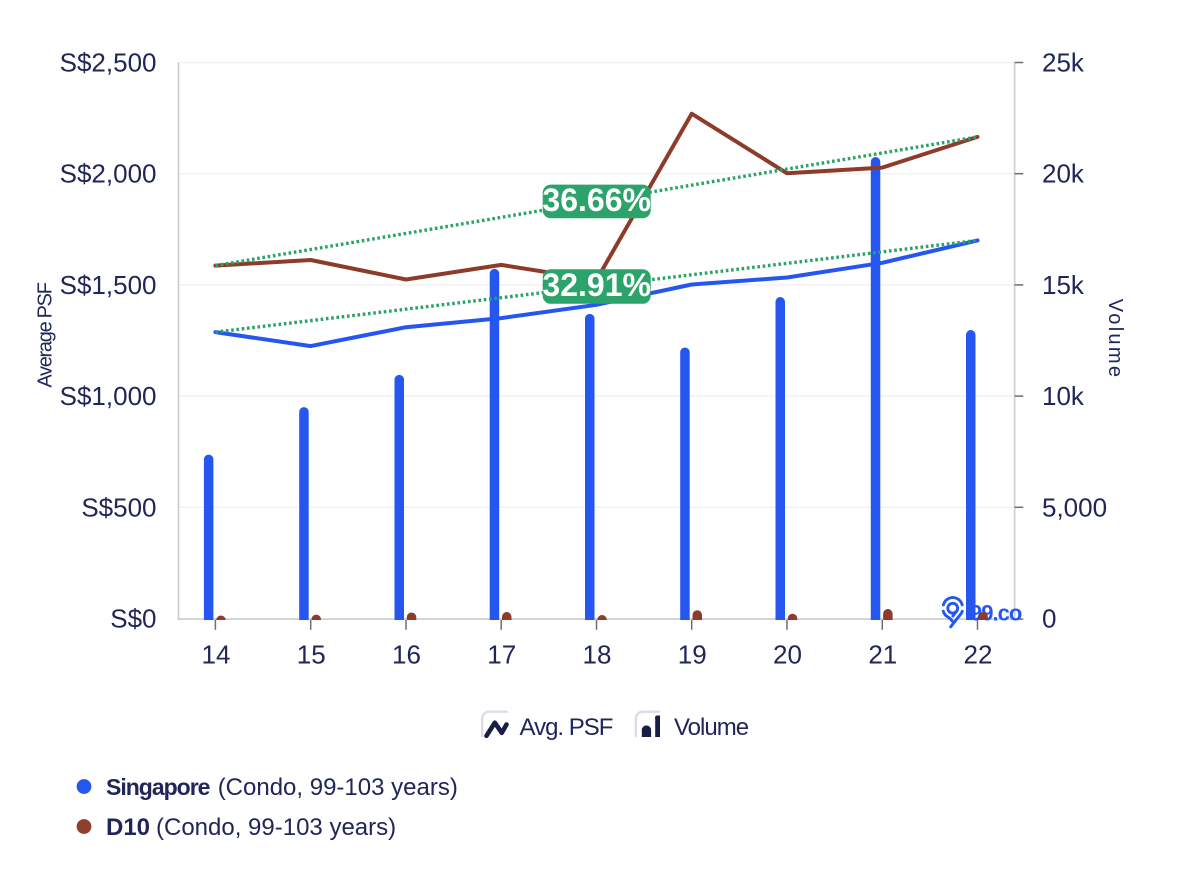  I want to click on svg-text: 20, so click(787, 655).